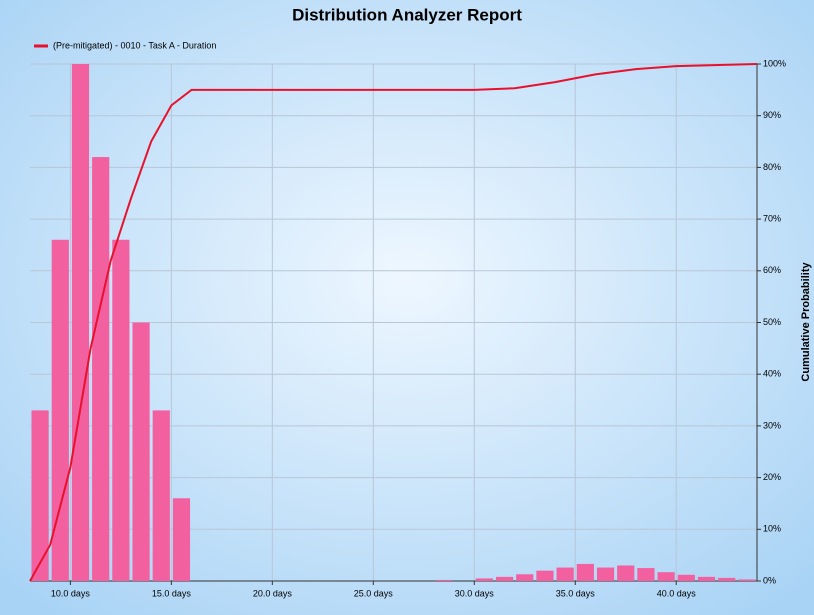 Image resolution: width=814 pixels, height=615 pixels. Describe the element at coordinates (273, 593) in the screenshot. I see `x-tick-label: 20.0 days` at that location.